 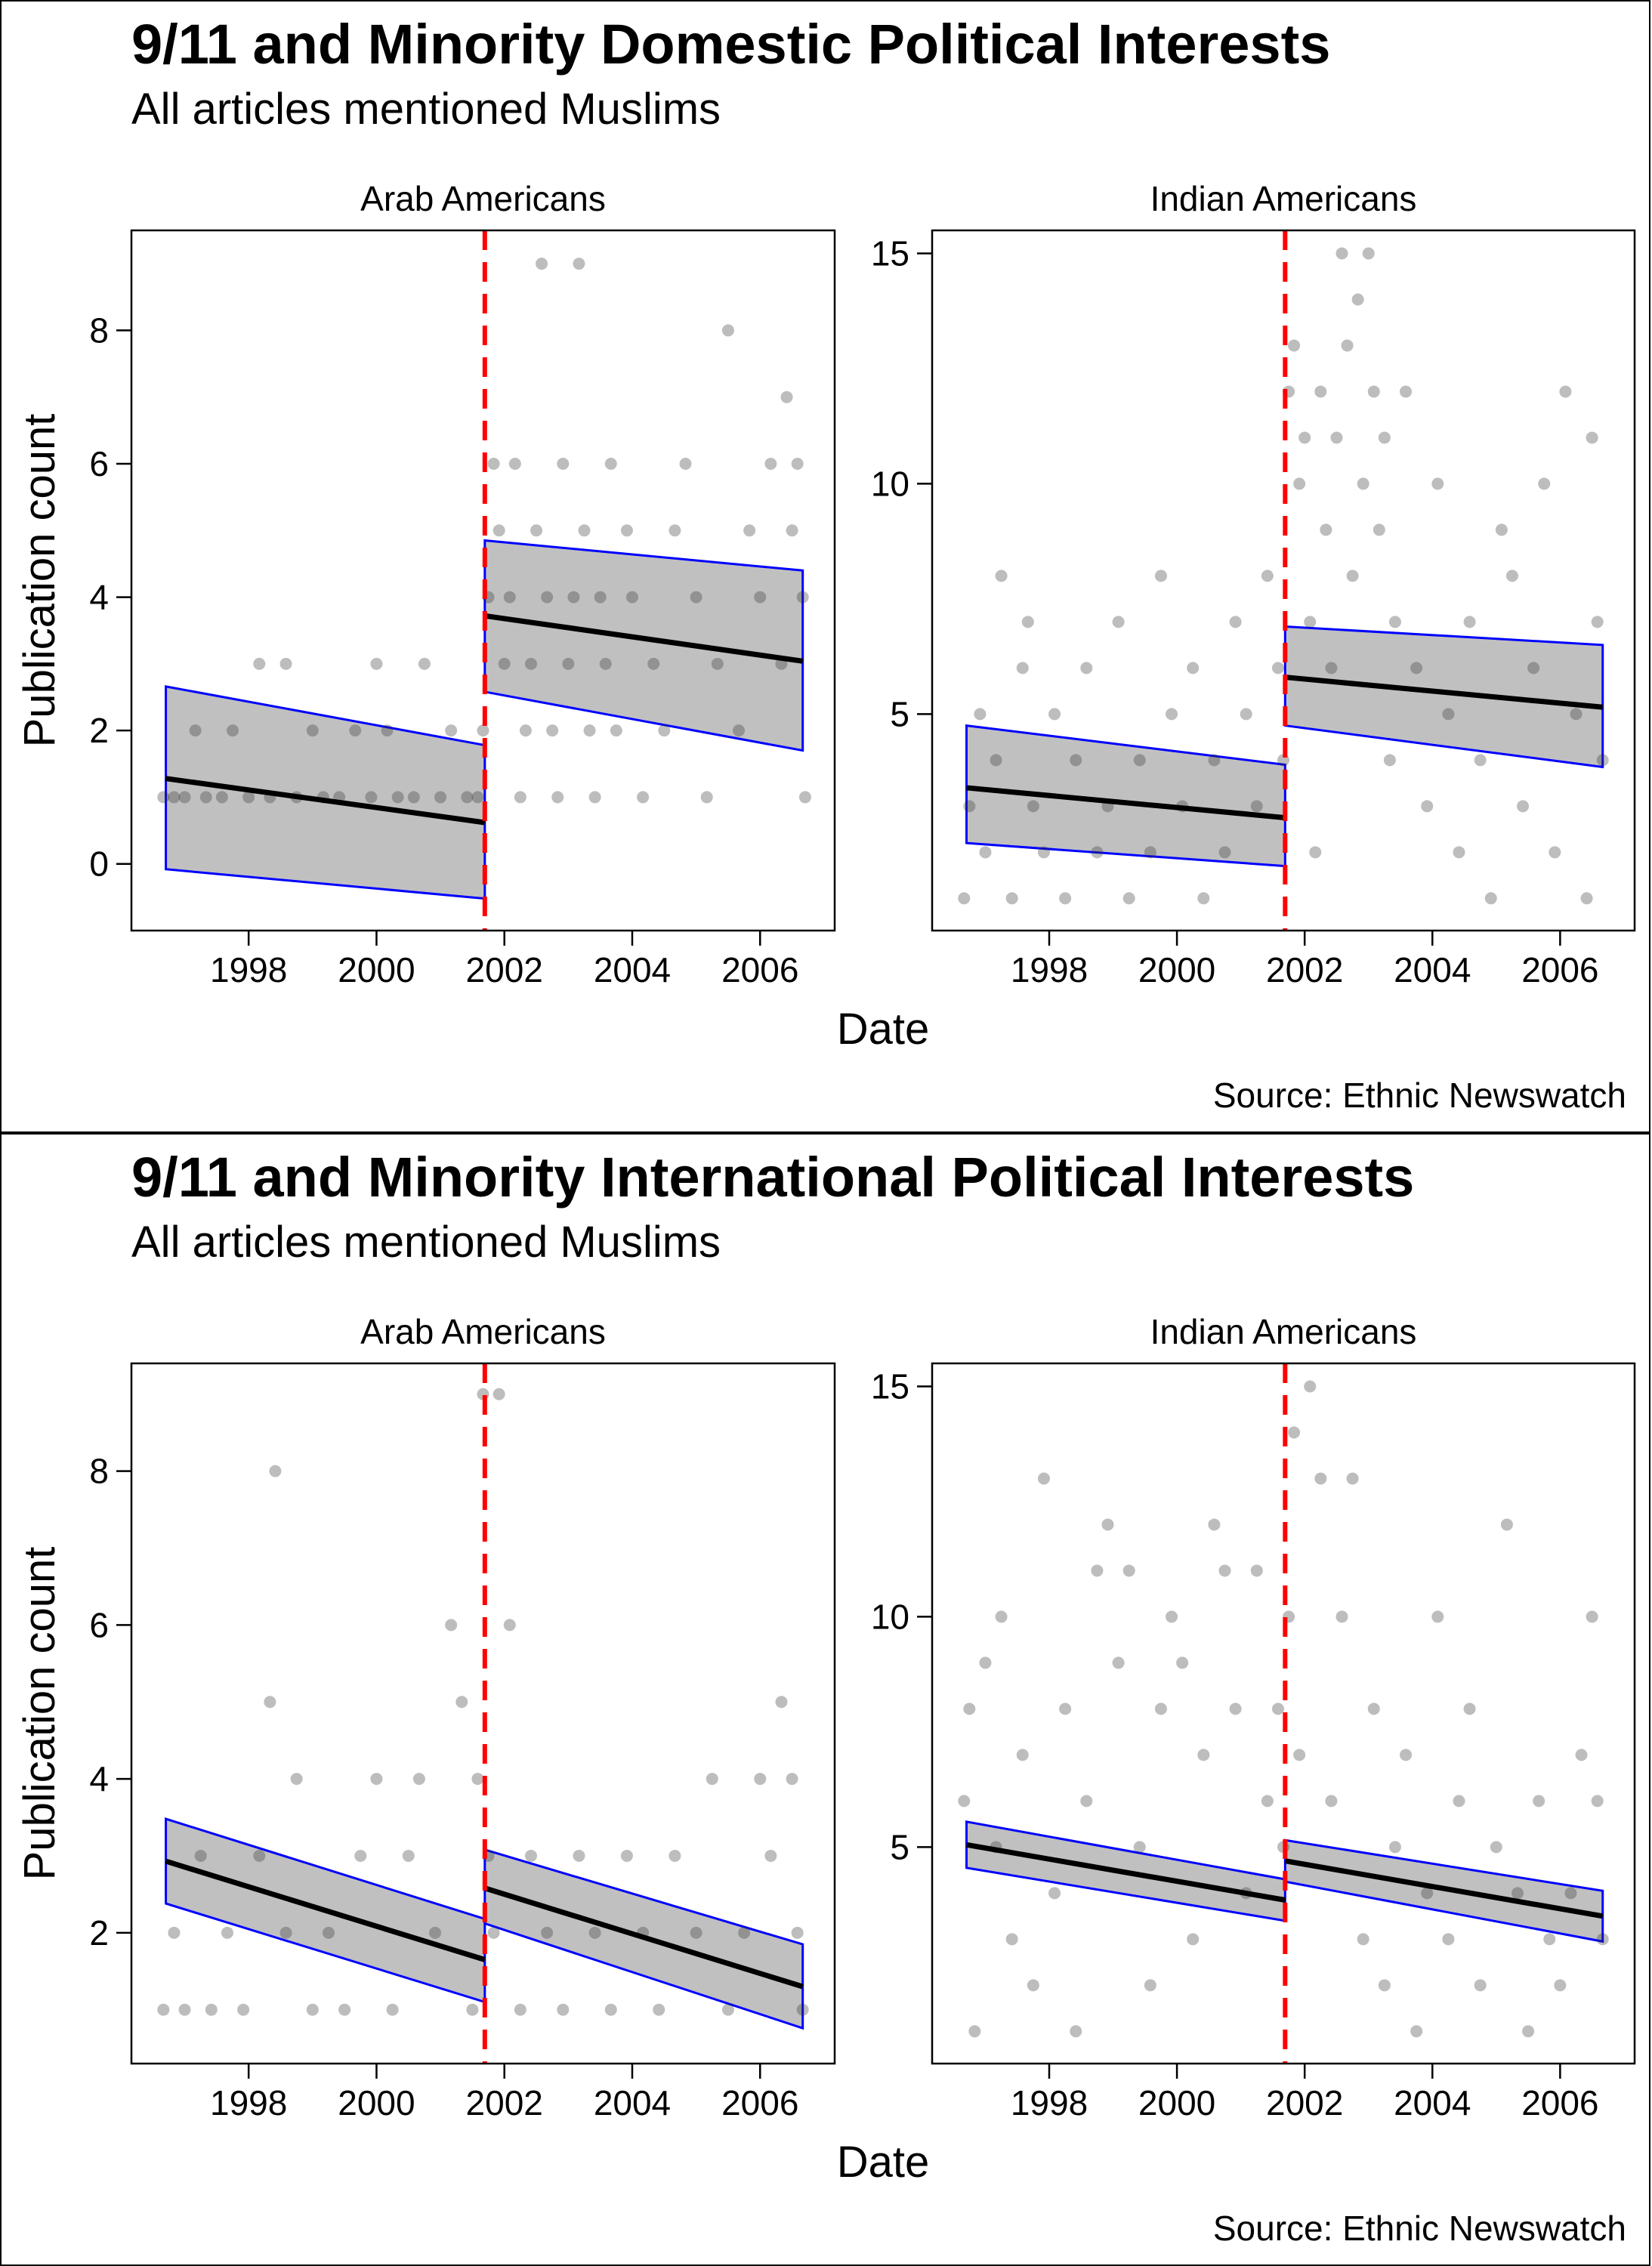 I want to click on y-tick-label: 0, so click(x=99, y=864).